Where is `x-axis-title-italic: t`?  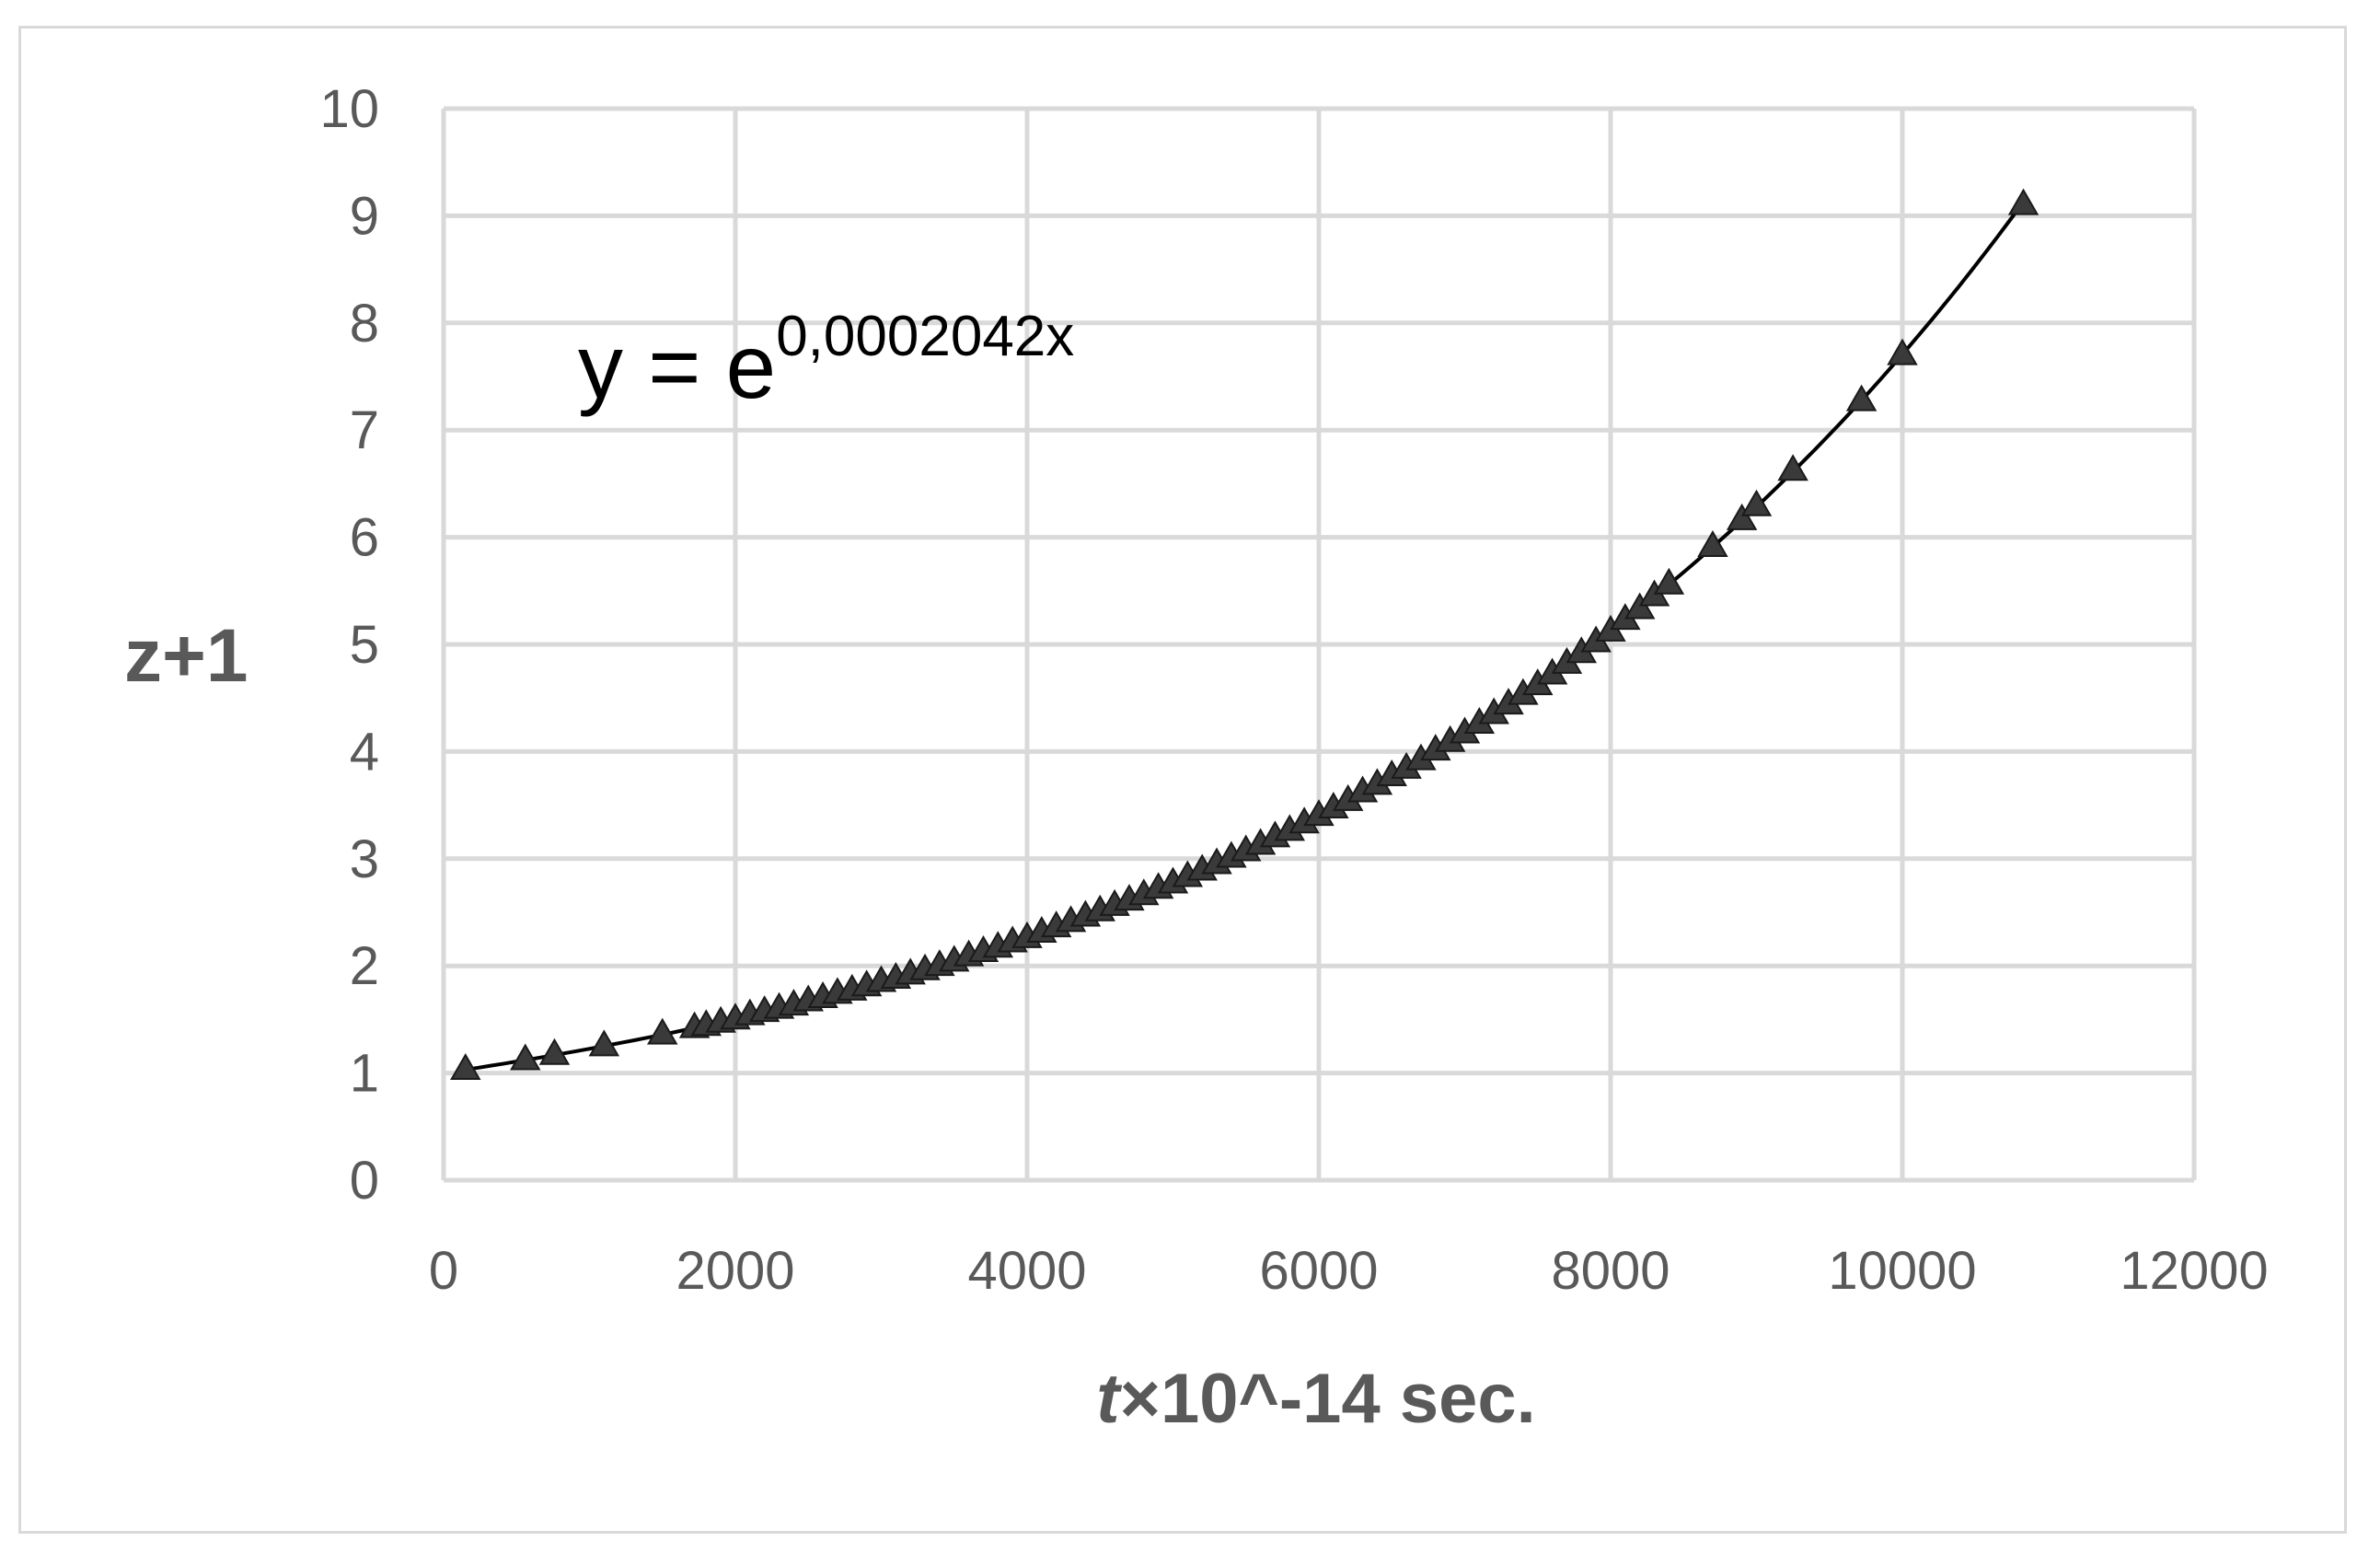
x-axis-title-italic: t is located at coordinates (1109, 1399).